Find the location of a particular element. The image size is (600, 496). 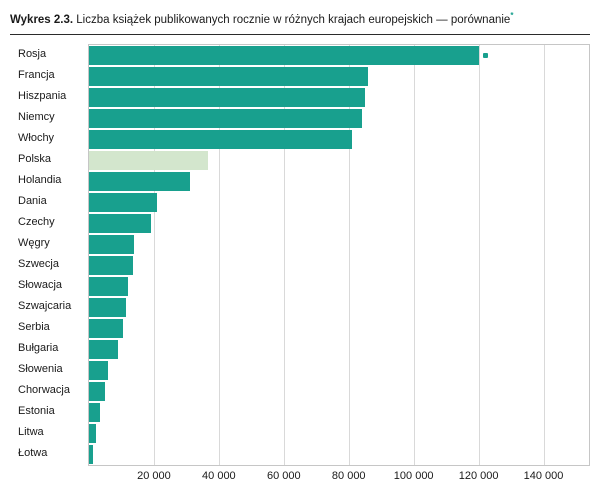

category-label: Holandia is located at coordinates (40, 179).